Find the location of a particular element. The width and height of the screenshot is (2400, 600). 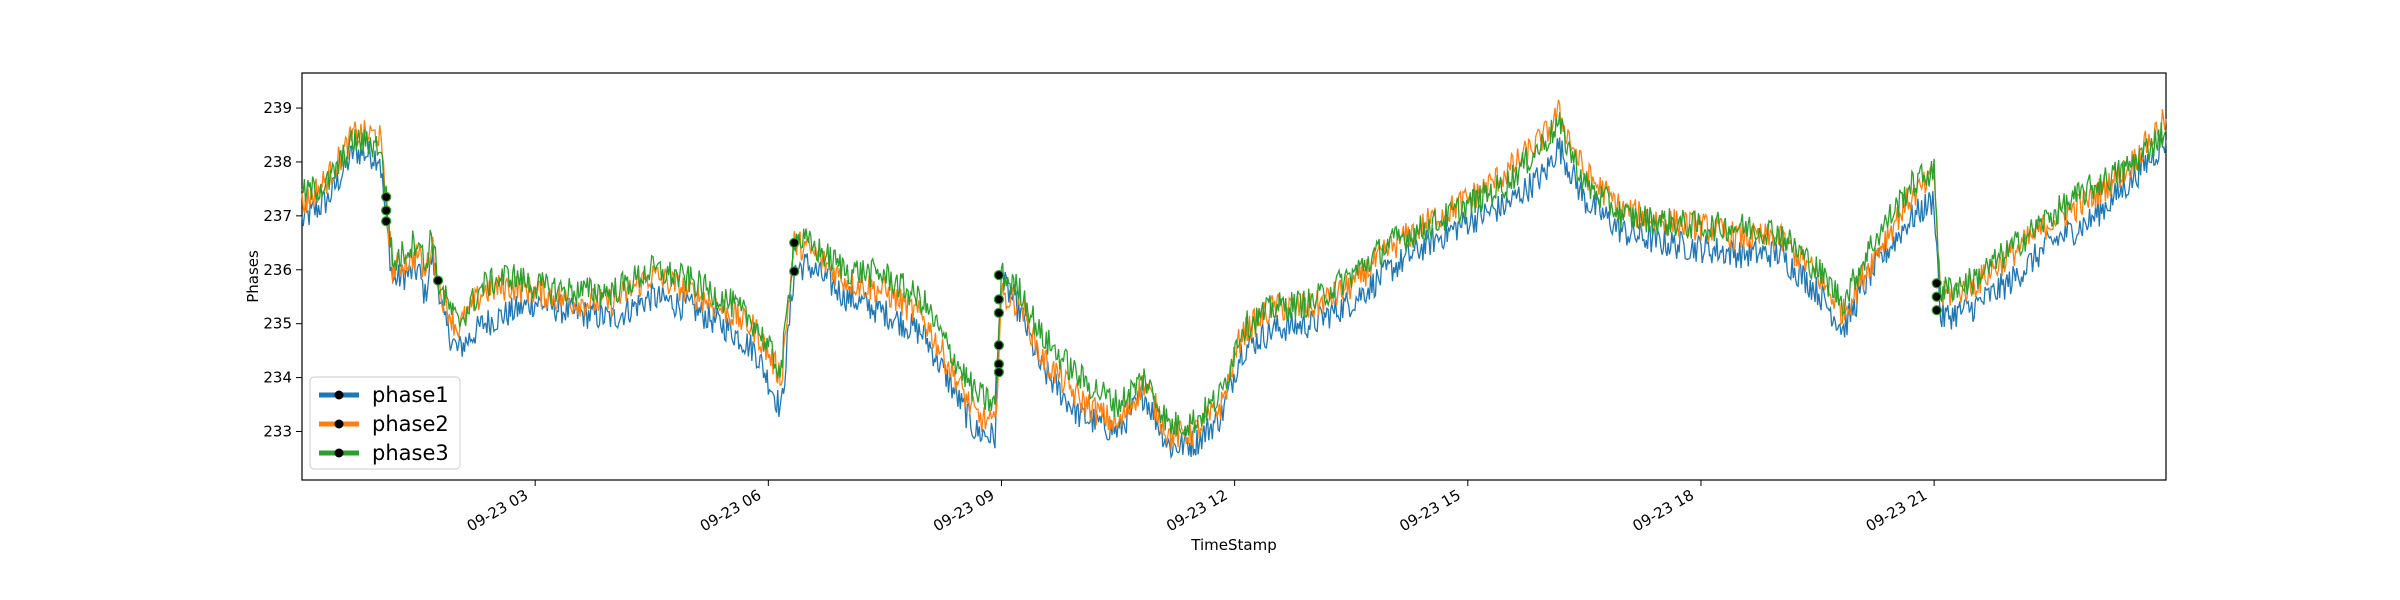

legend-marker-phase1 is located at coordinates (339, 395).